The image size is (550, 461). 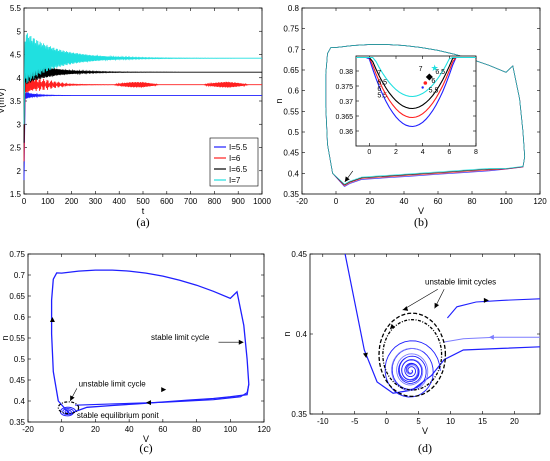 What do you see at coordinates (191, 201) in the screenshot?
I see `a-xtick-label: 700` at bounding box center [191, 201].